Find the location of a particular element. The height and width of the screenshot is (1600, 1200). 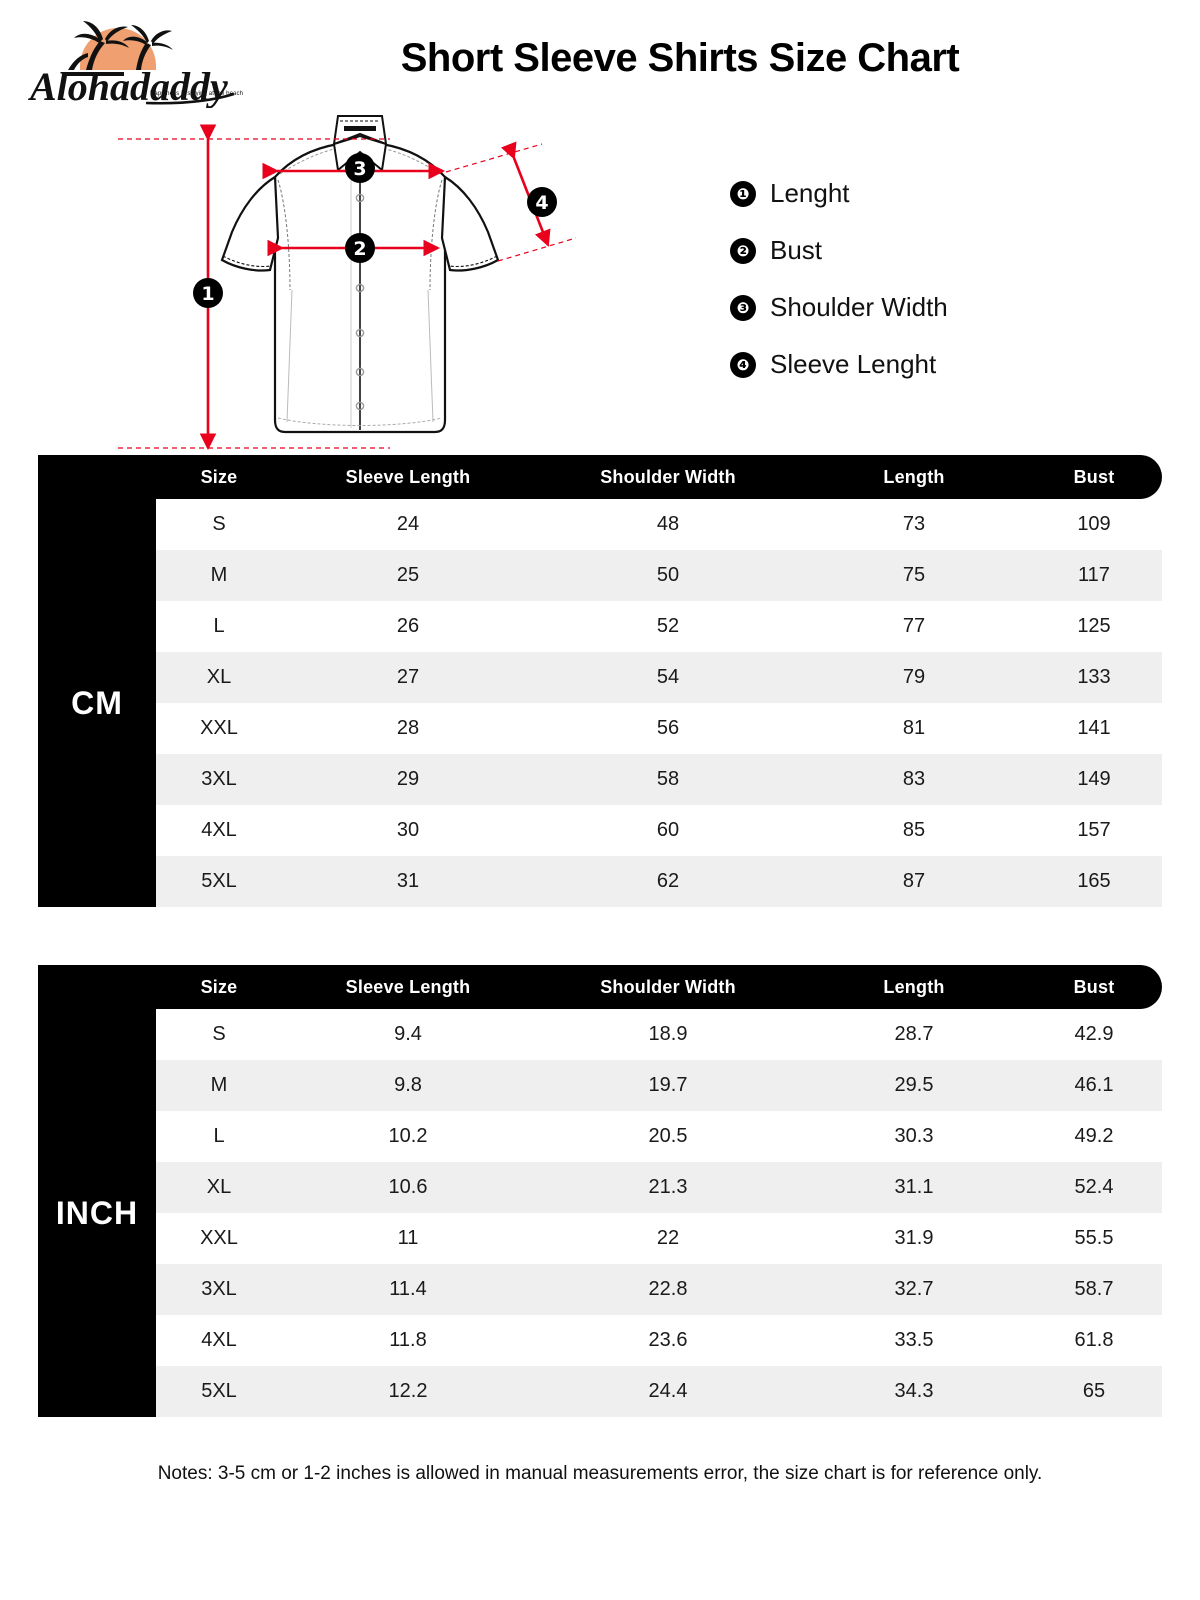

cell-bust: 42.9 is located at coordinates (1094, 1034).